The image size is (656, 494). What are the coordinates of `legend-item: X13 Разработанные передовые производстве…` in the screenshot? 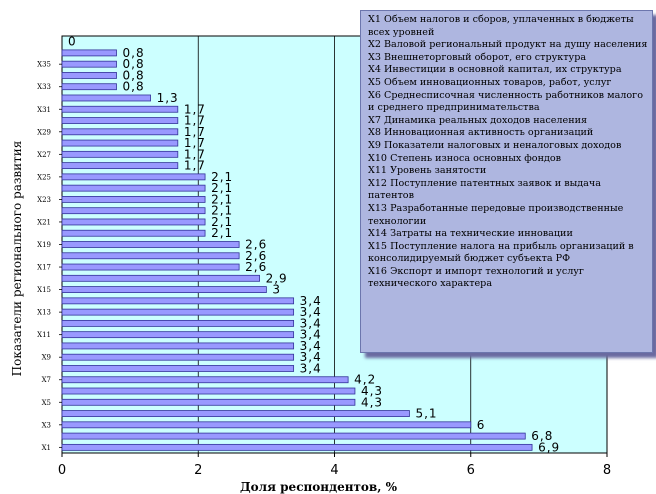 It's located at (496, 214).